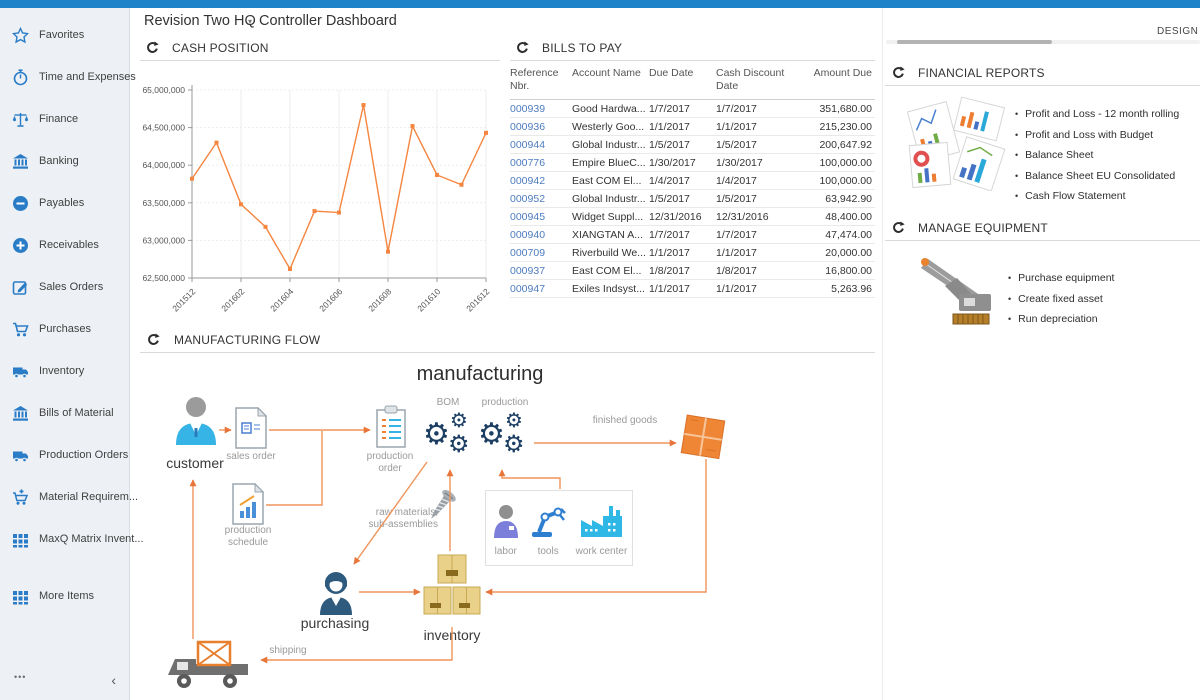 The height and width of the screenshot is (700, 1200). Describe the element at coordinates (549, 522) in the screenshot. I see `tools-icon` at that location.